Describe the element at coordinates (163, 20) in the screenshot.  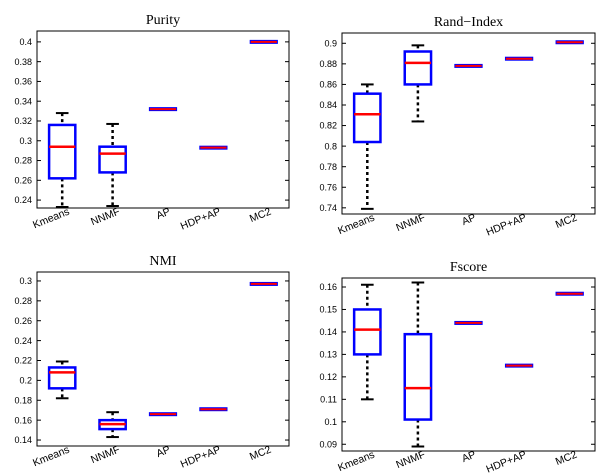
I see `chart-title: Purity` at that location.